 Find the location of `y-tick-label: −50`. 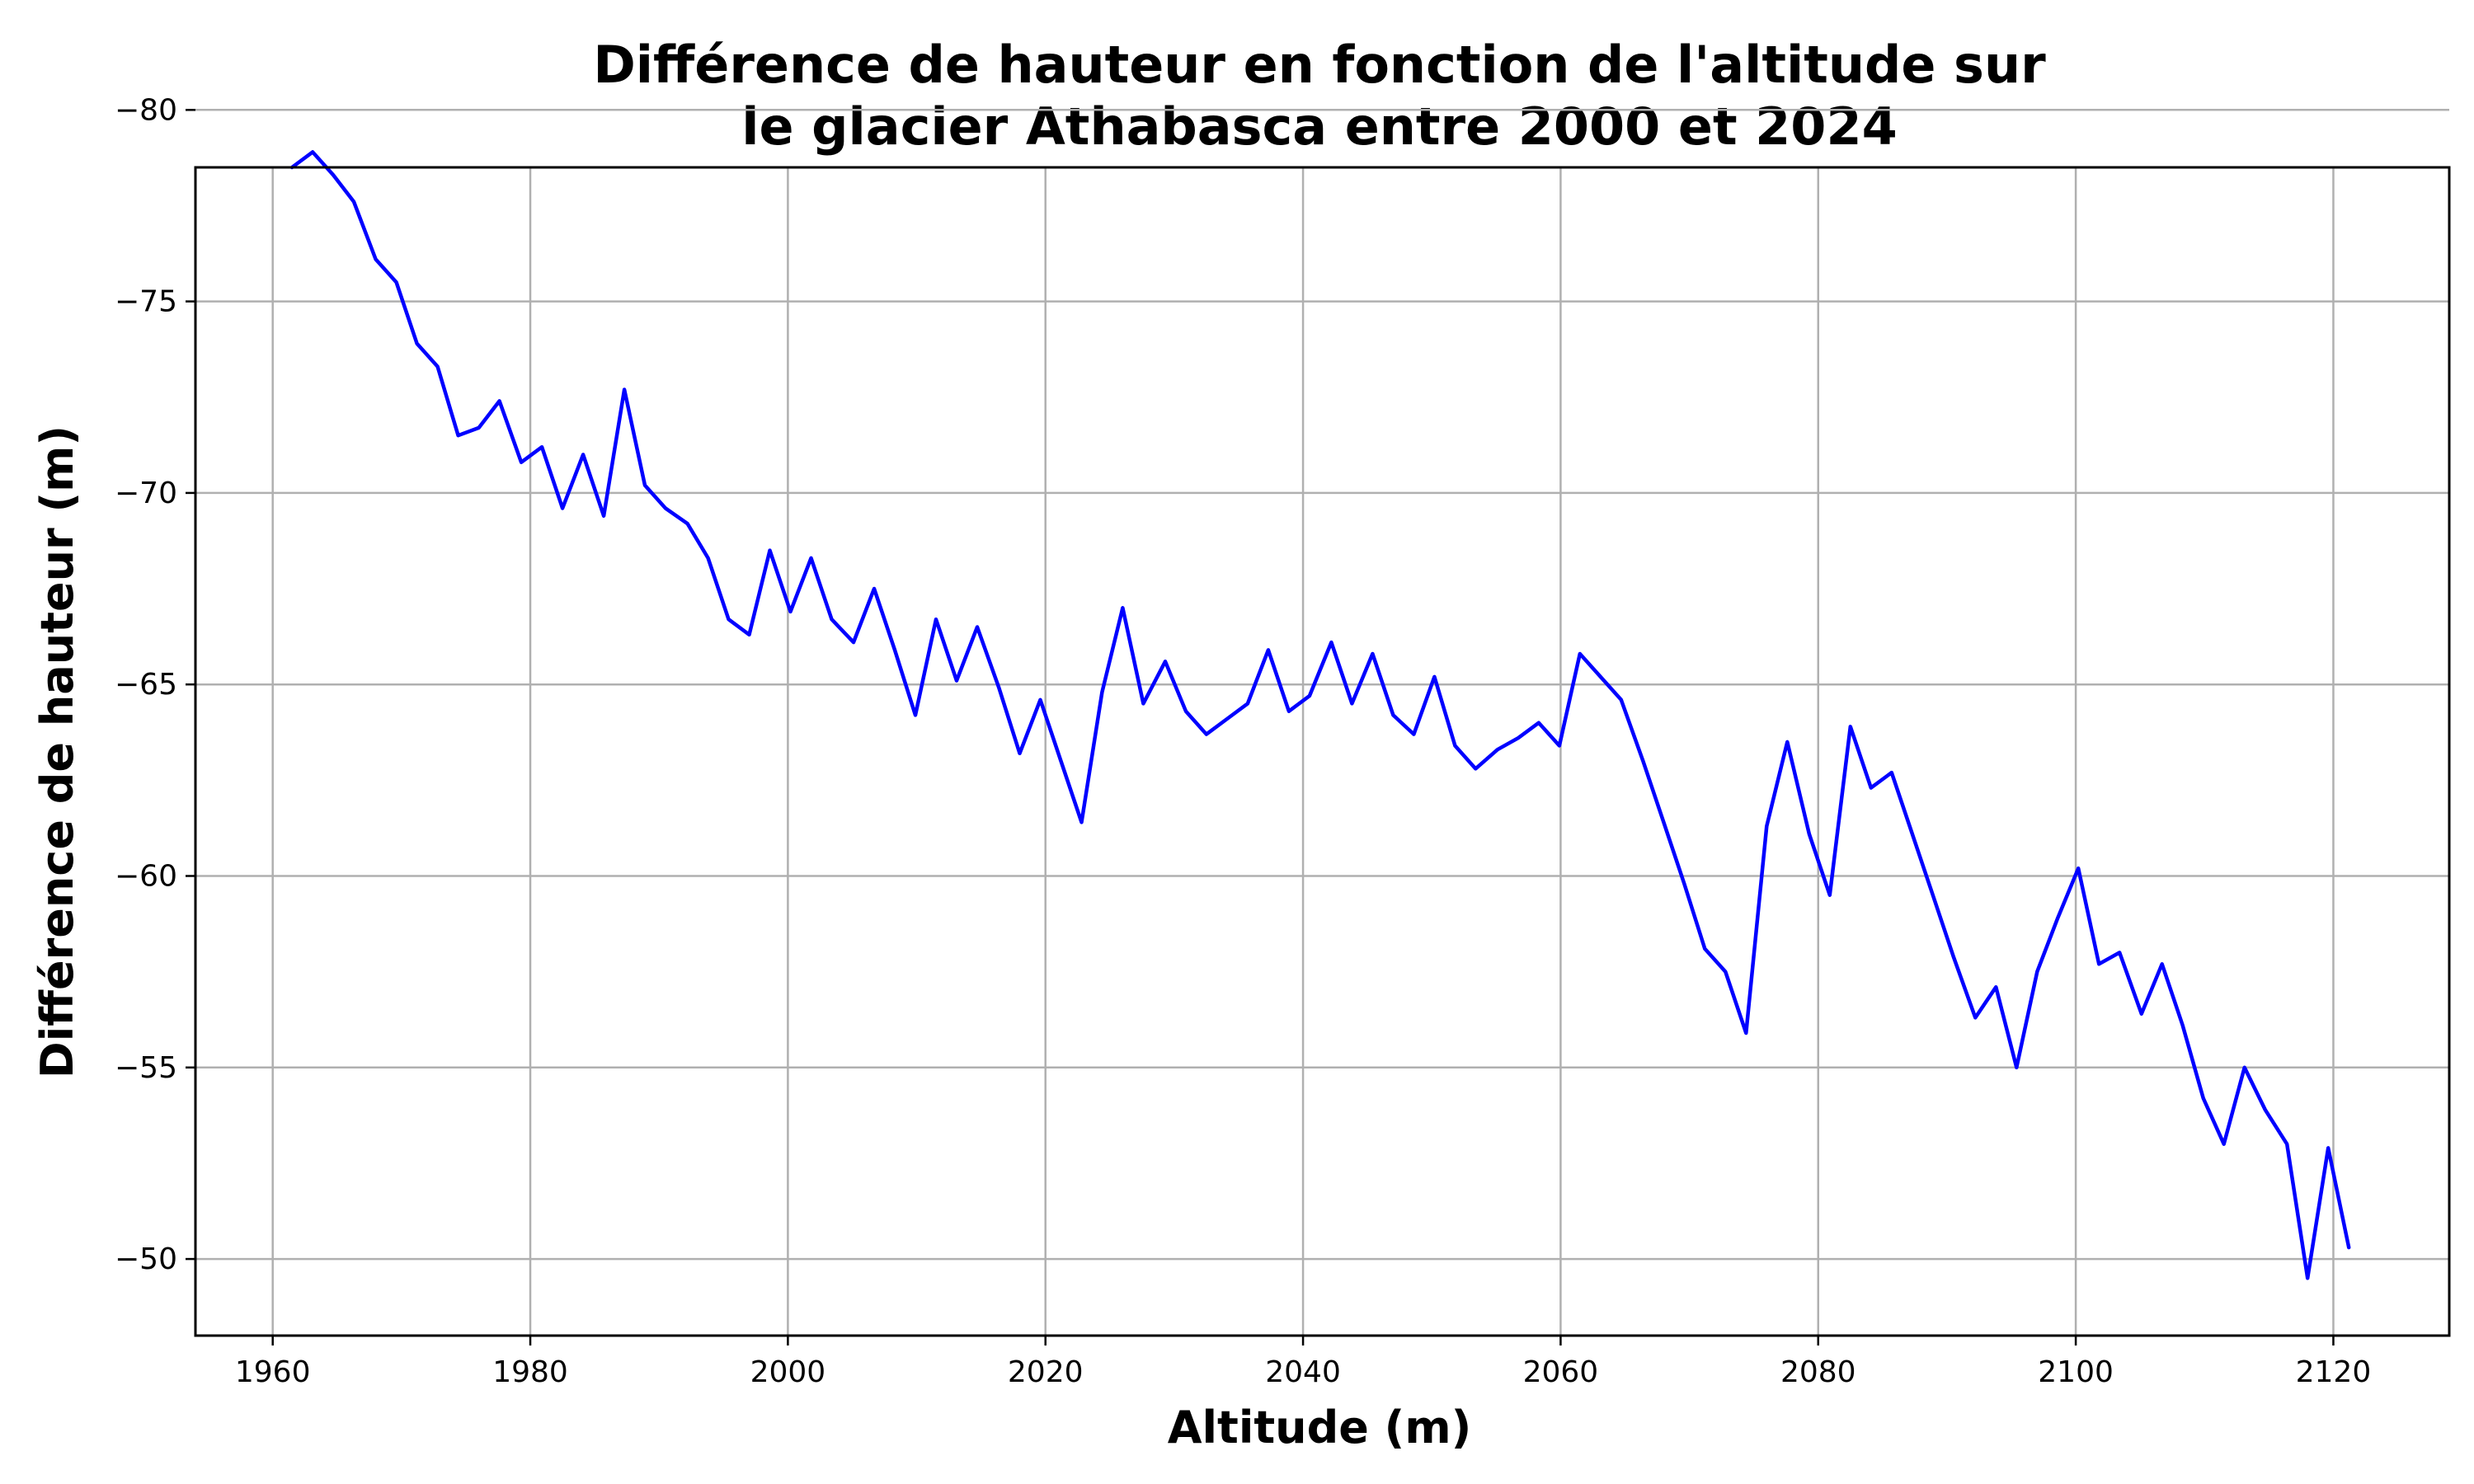

y-tick-label: −50 is located at coordinates (146, 1259).